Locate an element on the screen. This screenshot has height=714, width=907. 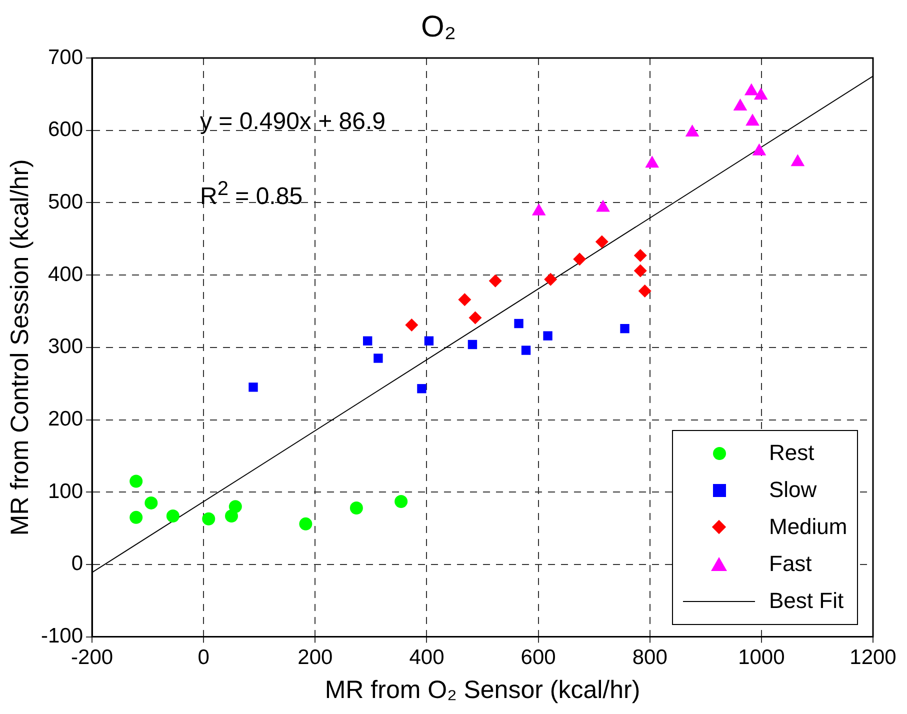
legend-label: Fast is located at coordinates (790, 564).